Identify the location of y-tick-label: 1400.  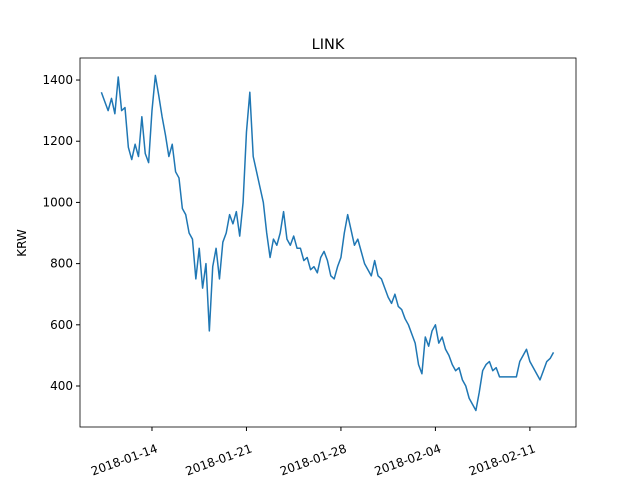
(57, 80).